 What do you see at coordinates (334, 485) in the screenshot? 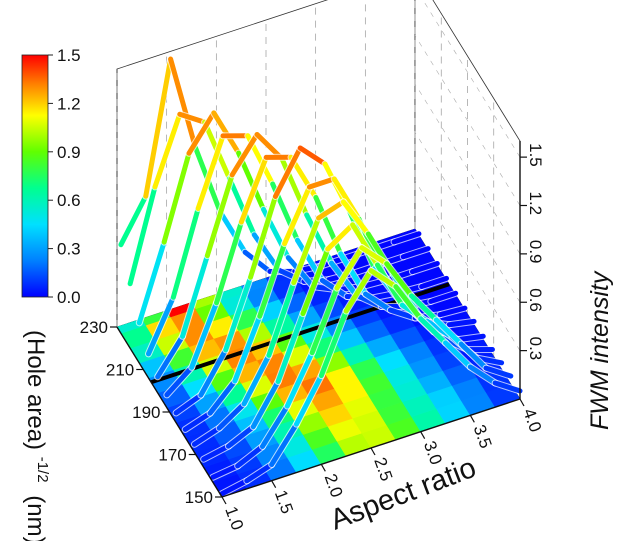
I see `x-tick-label: 2.0` at bounding box center [334, 485].